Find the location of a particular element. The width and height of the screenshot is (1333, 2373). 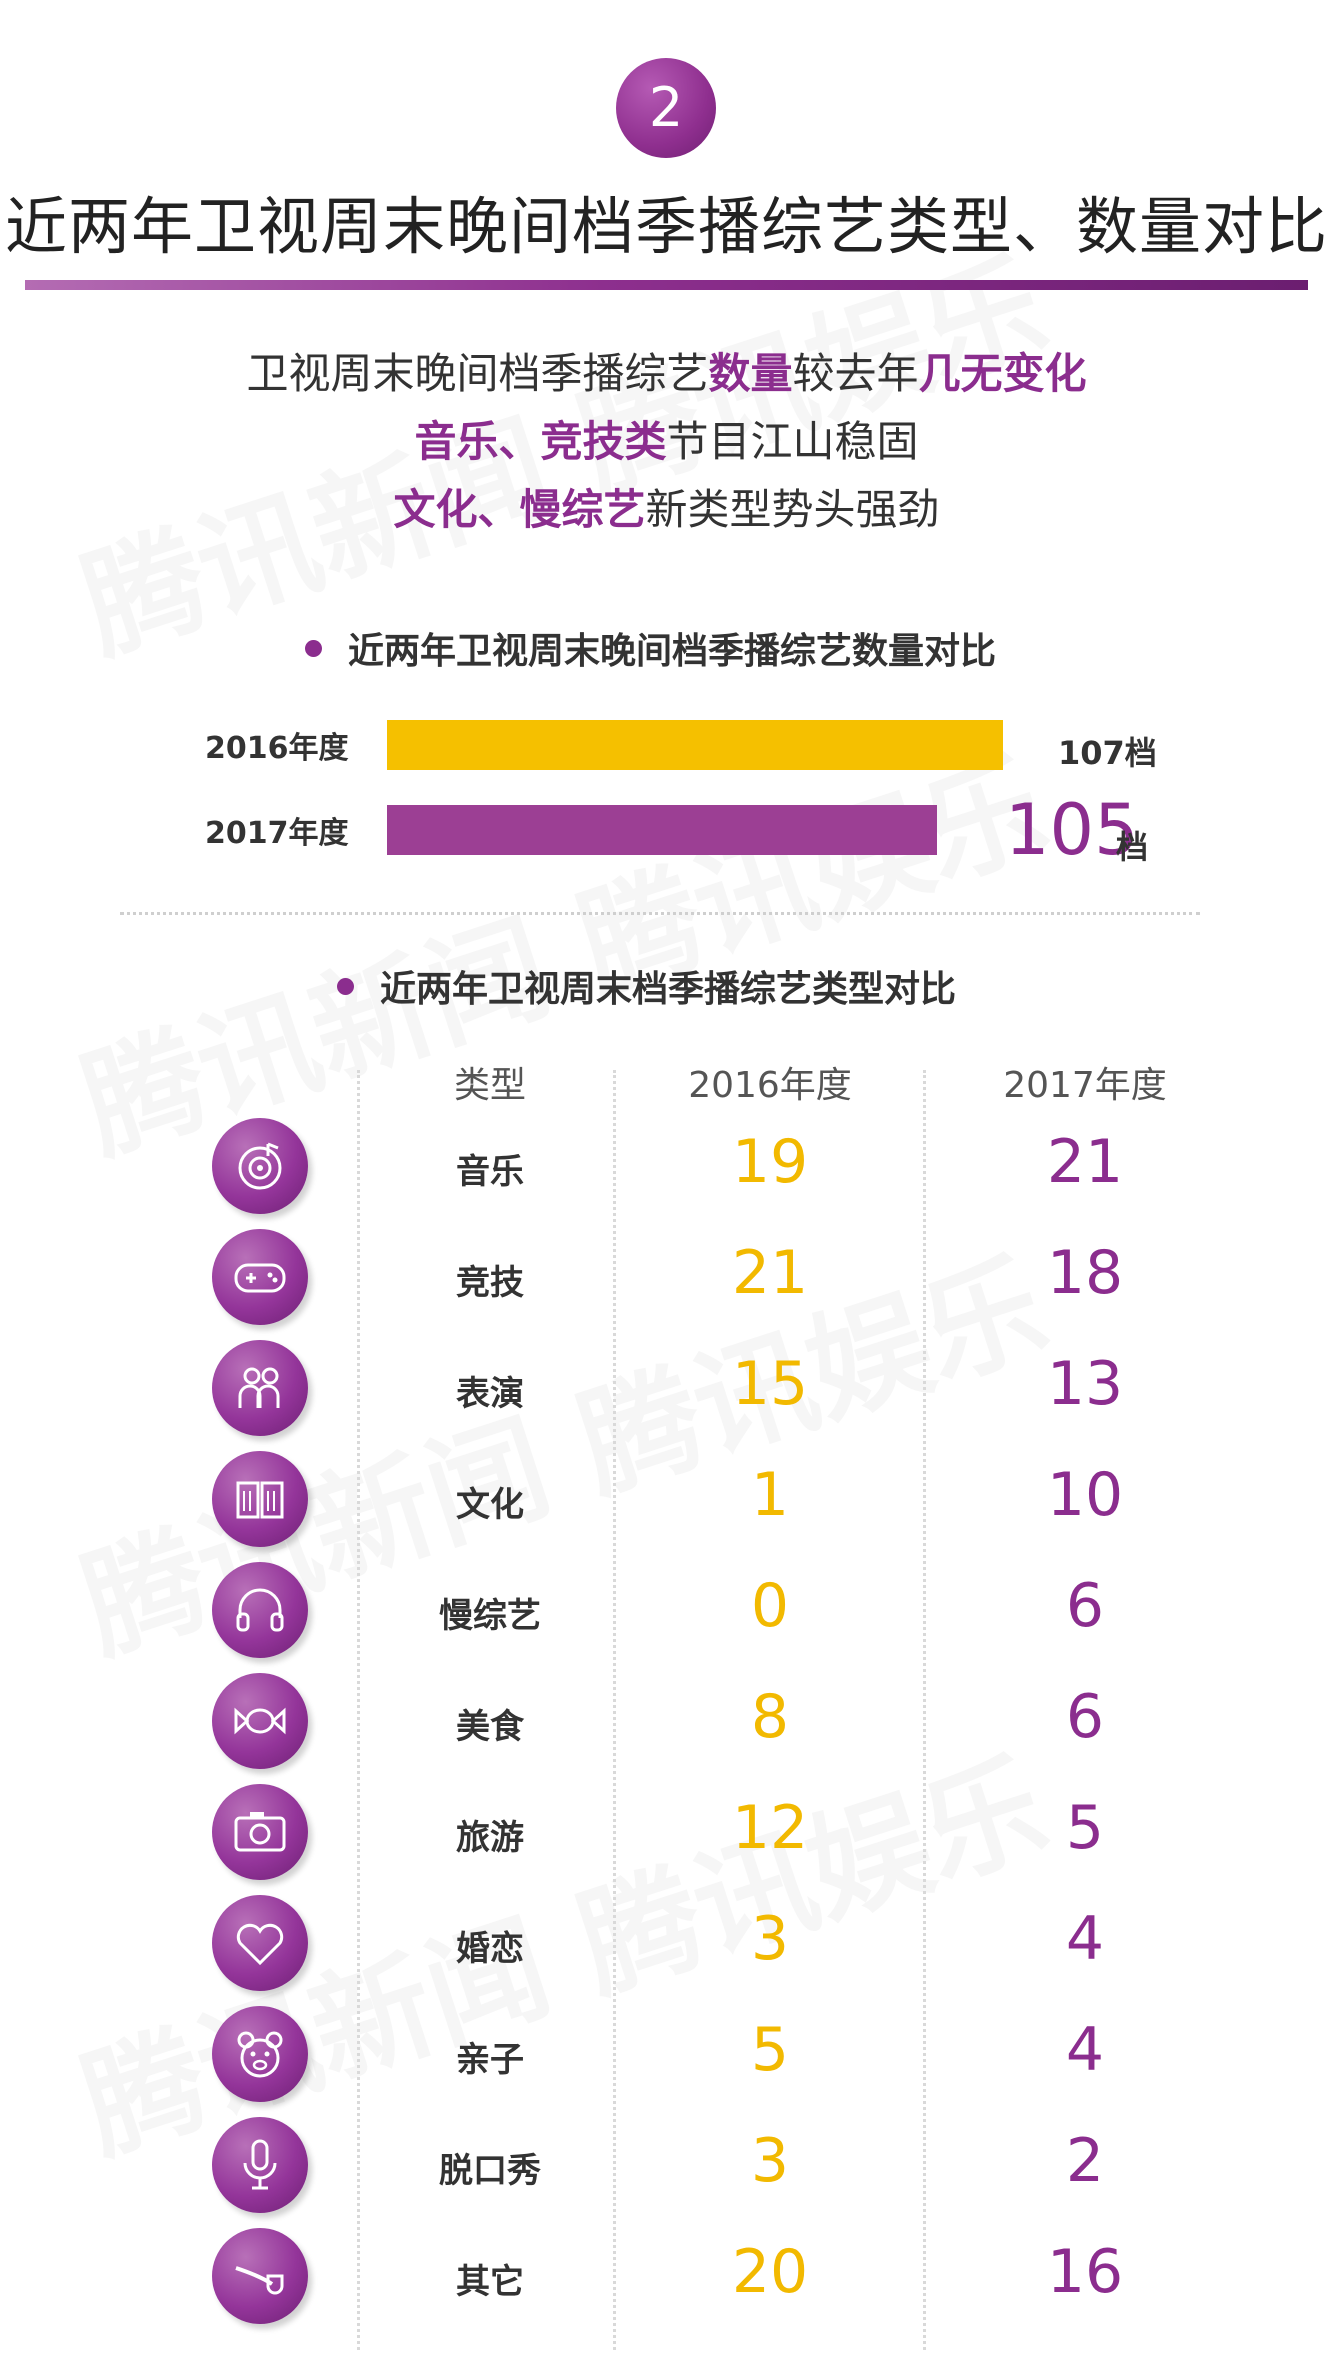

subtitle-line-2: 音乐、竞技类节目江山稳固 is located at coordinates (666, 438).